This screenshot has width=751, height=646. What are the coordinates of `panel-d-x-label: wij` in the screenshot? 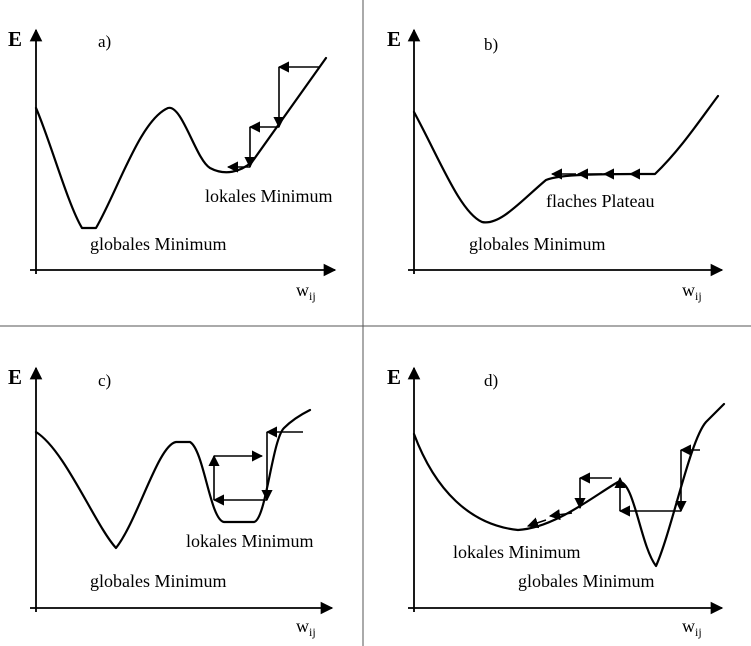 It's located at (692, 627).